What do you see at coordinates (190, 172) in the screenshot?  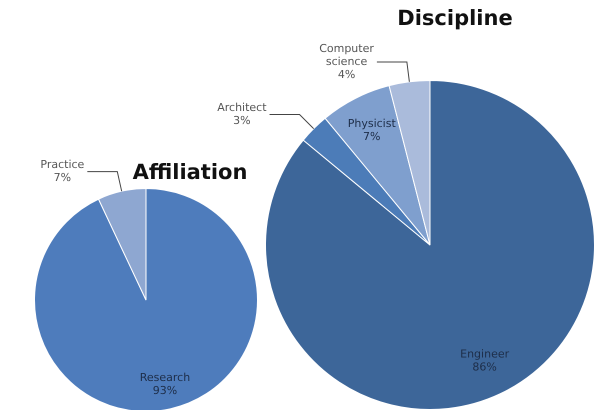 I see `chart-title: Affiliation` at bounding box center [190, 172].